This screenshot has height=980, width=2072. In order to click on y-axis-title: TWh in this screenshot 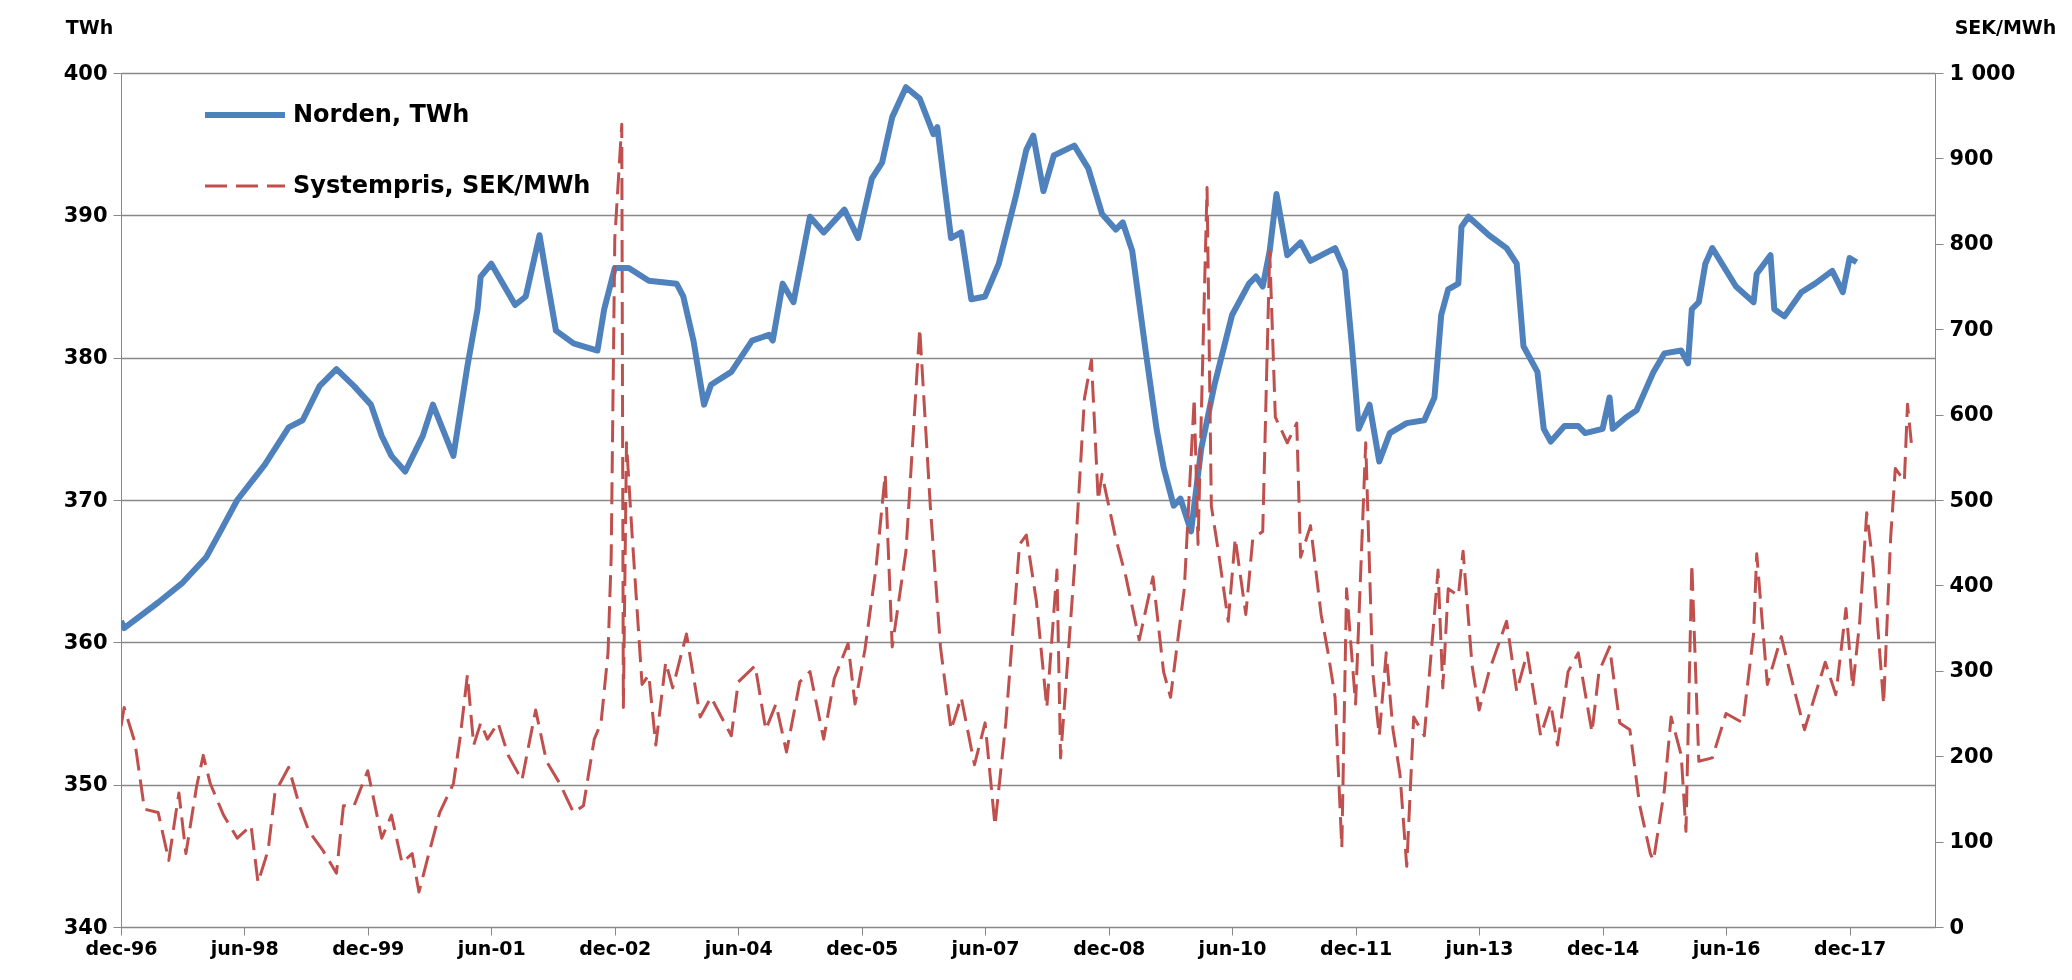, I will do `click(89, 26)`.